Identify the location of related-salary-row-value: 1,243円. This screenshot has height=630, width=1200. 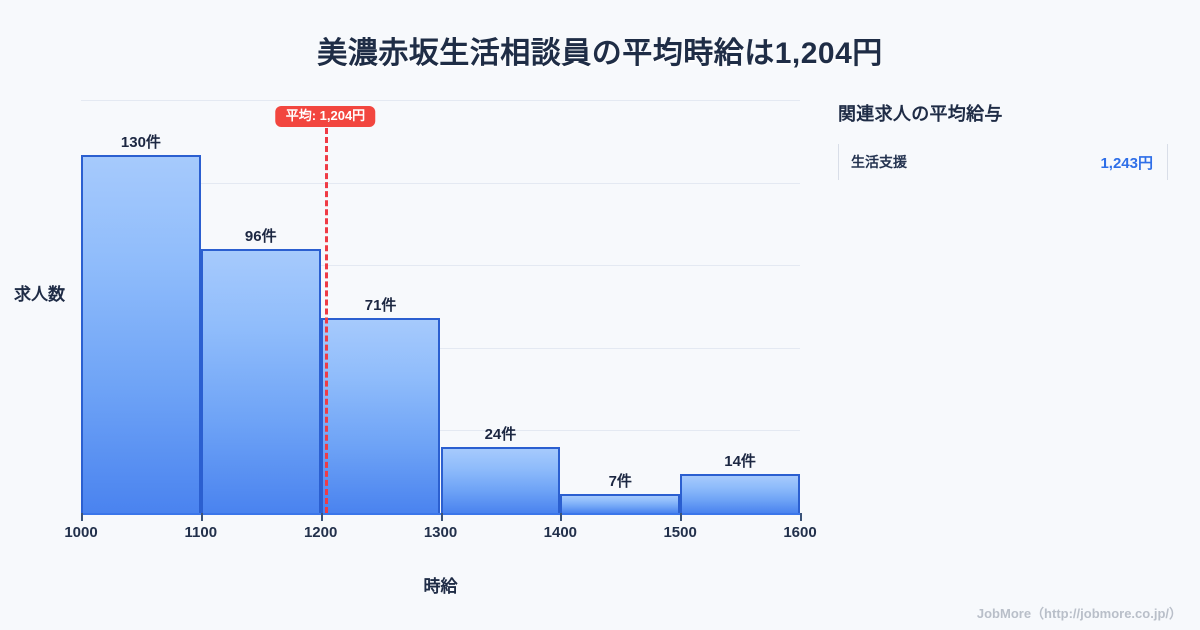
(1126, 163).